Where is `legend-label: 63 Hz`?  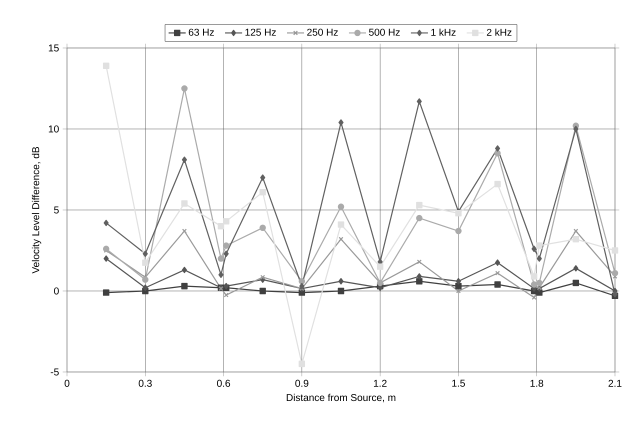 legend-label: 63 Hz is located at coordinates (201, 32).